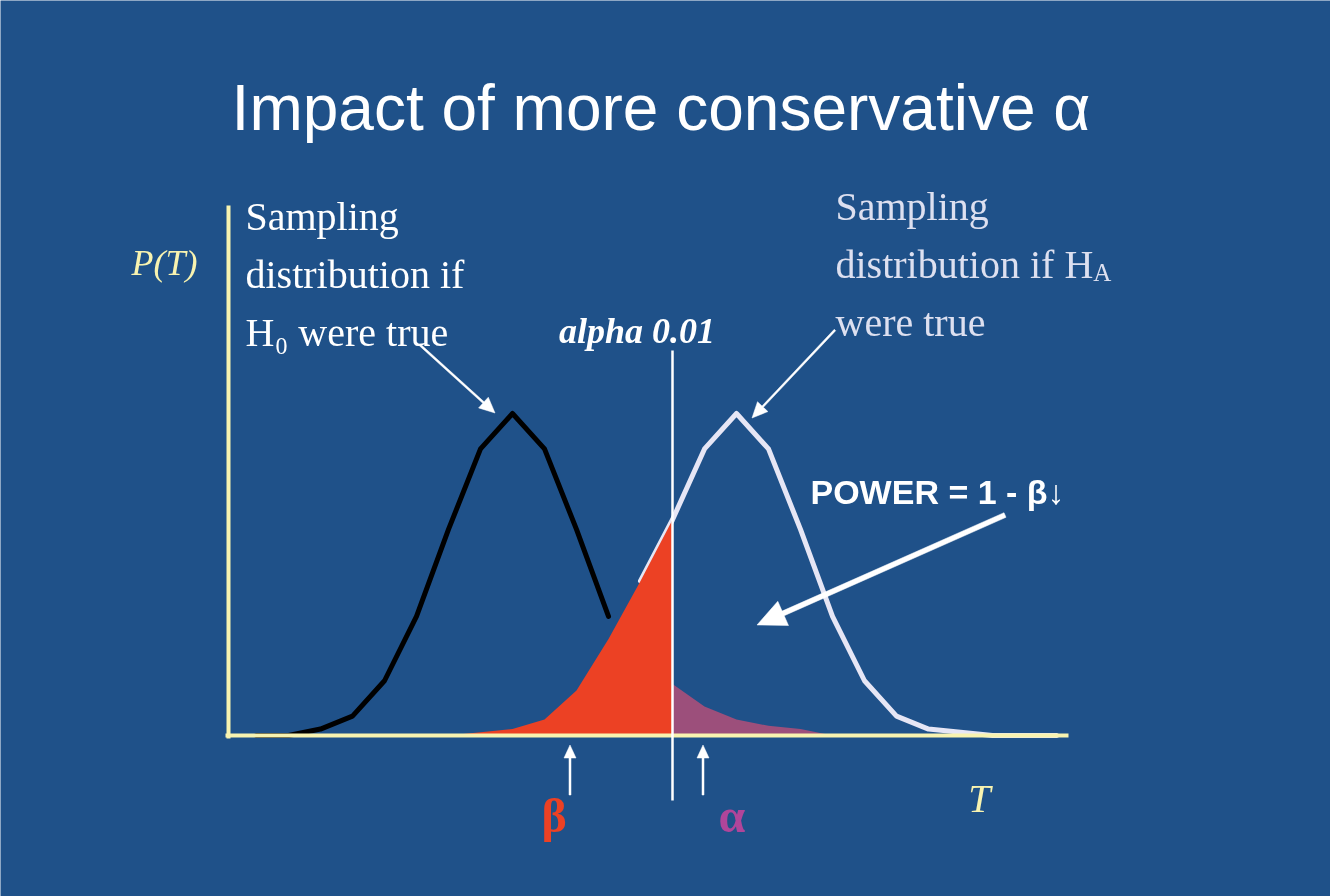  Describe the element at coordinates (661, 107) in the screenshot. I see `chart-title: Impact of more conservative α` at that location.